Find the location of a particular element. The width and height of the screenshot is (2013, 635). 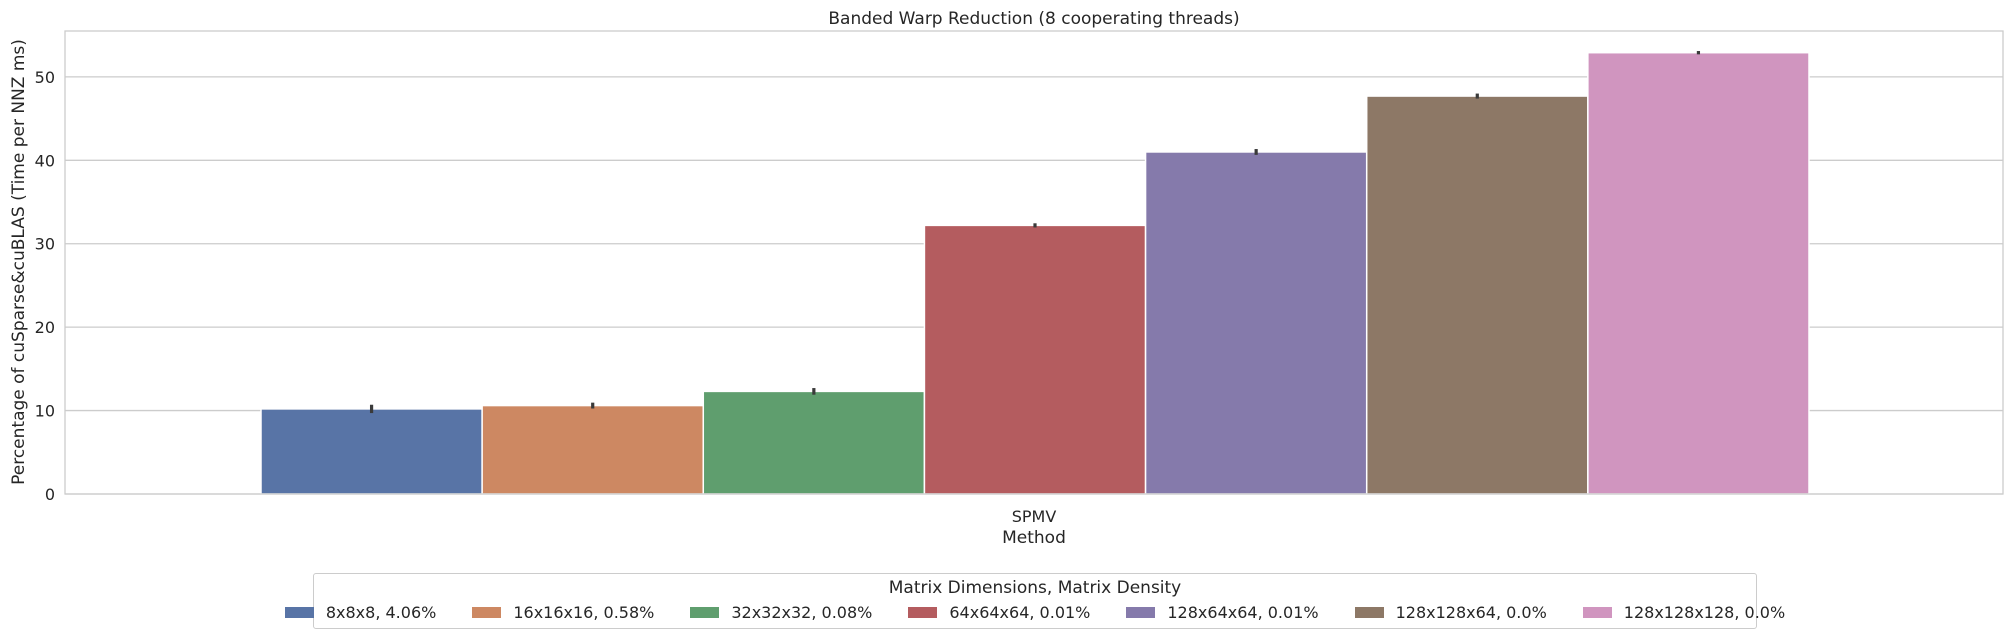

y-tick-labels: 0 10 20 30 40 50 is located at coordinates (45, 286).